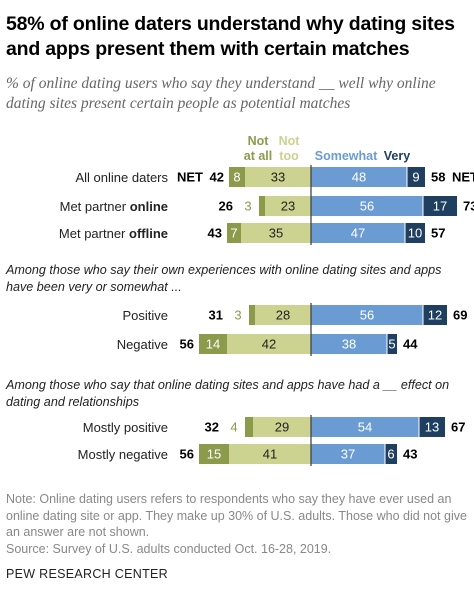  Describe the element at coordinates (216, 315) in the screenshot. I see `net-negative-value: 31` at that location.